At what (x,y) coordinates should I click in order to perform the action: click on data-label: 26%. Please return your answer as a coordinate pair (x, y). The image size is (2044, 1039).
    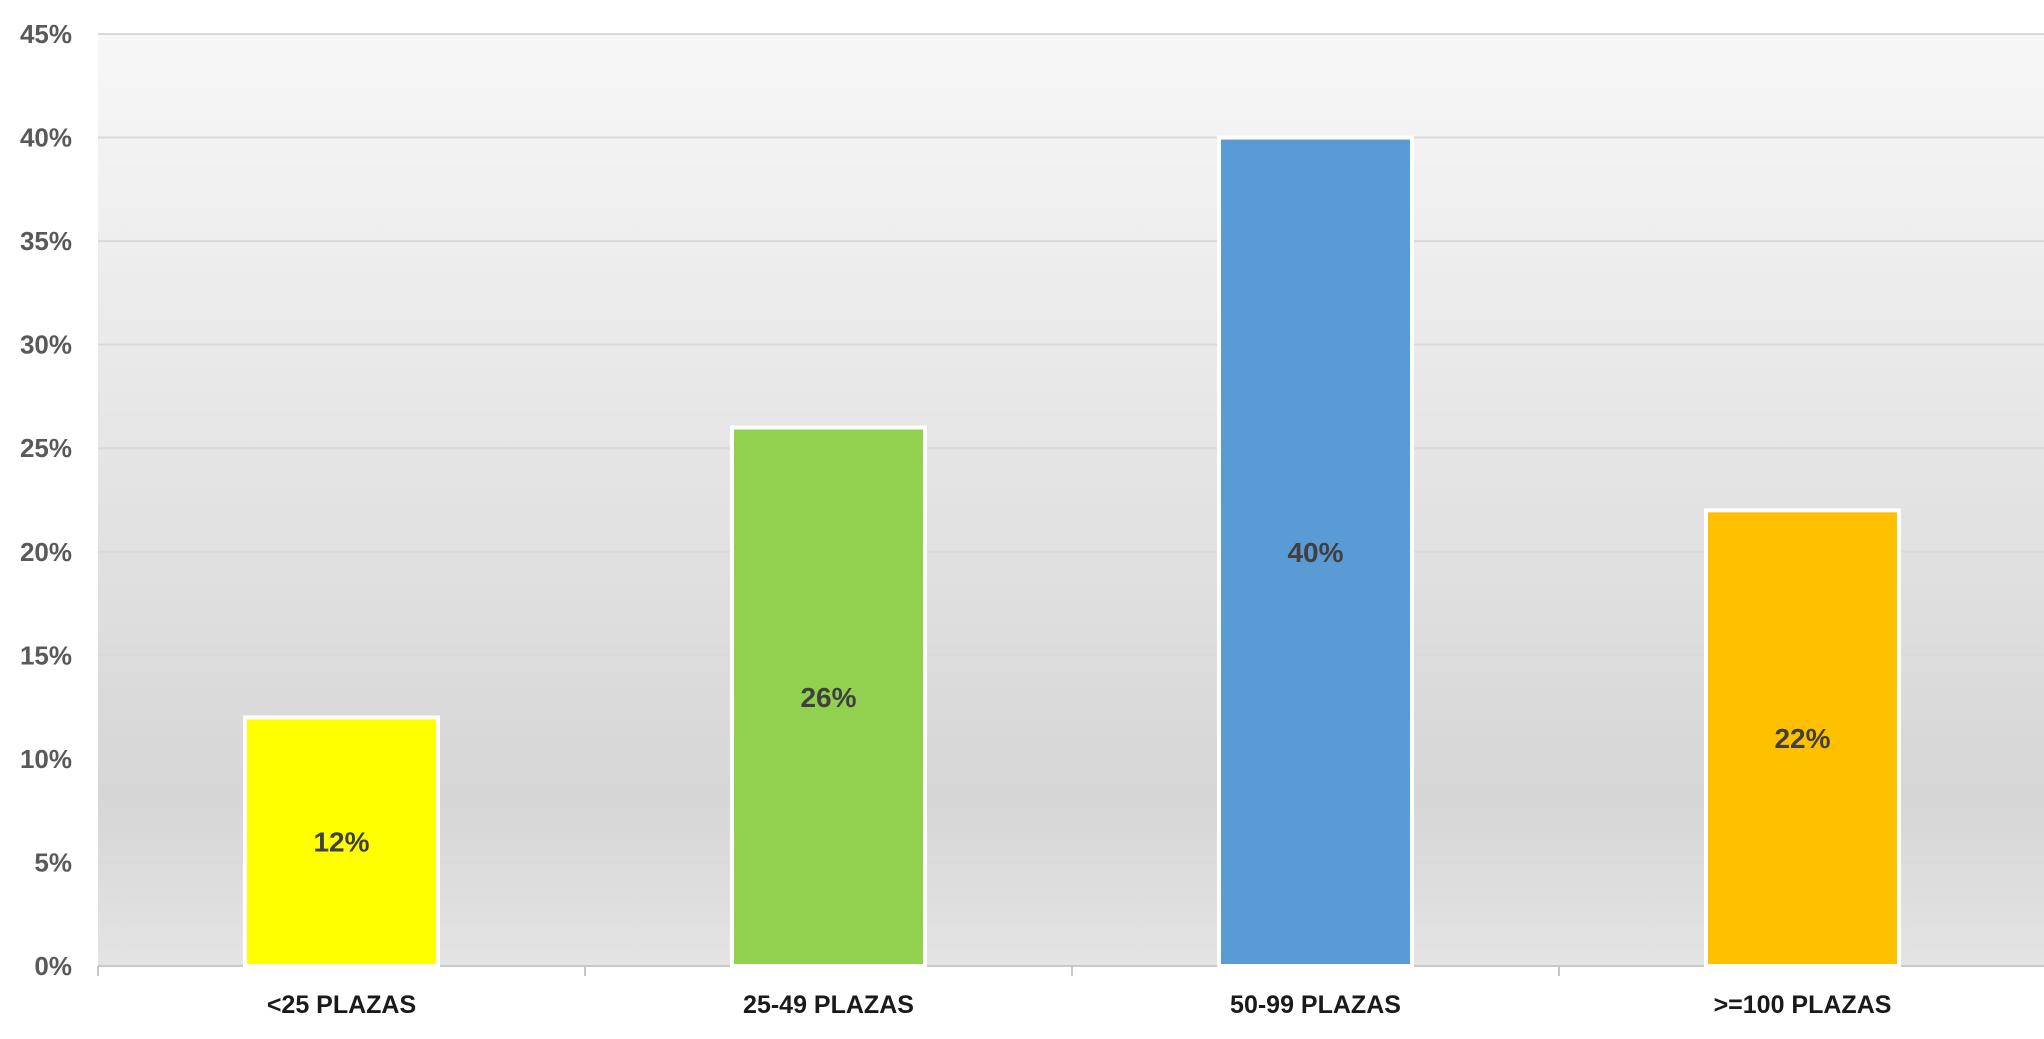
    Looking at the image, I should click on (828, 697).